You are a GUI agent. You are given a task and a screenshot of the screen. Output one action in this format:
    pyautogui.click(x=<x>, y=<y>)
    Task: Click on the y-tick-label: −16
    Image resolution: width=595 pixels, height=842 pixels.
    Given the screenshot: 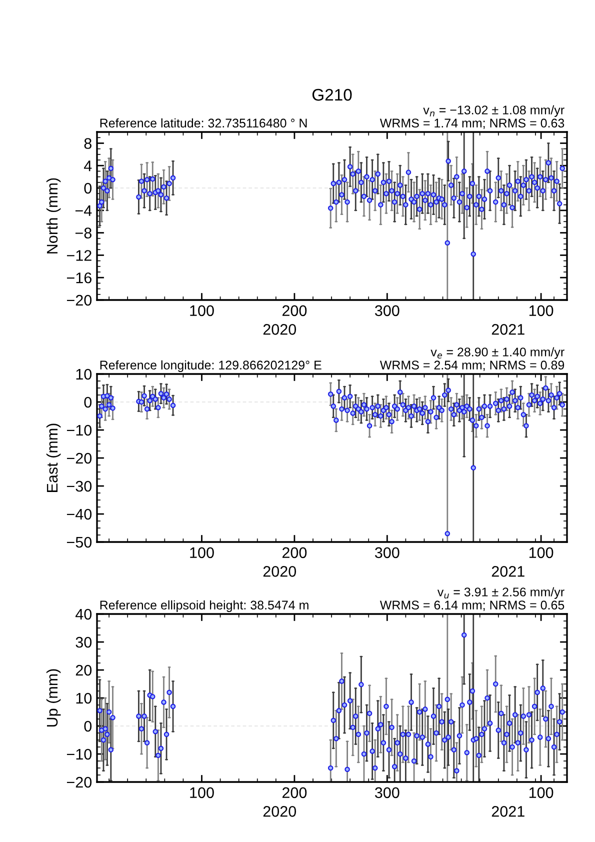 What is the action you would take?
    pyautogui.click(x=79, y=278)
    